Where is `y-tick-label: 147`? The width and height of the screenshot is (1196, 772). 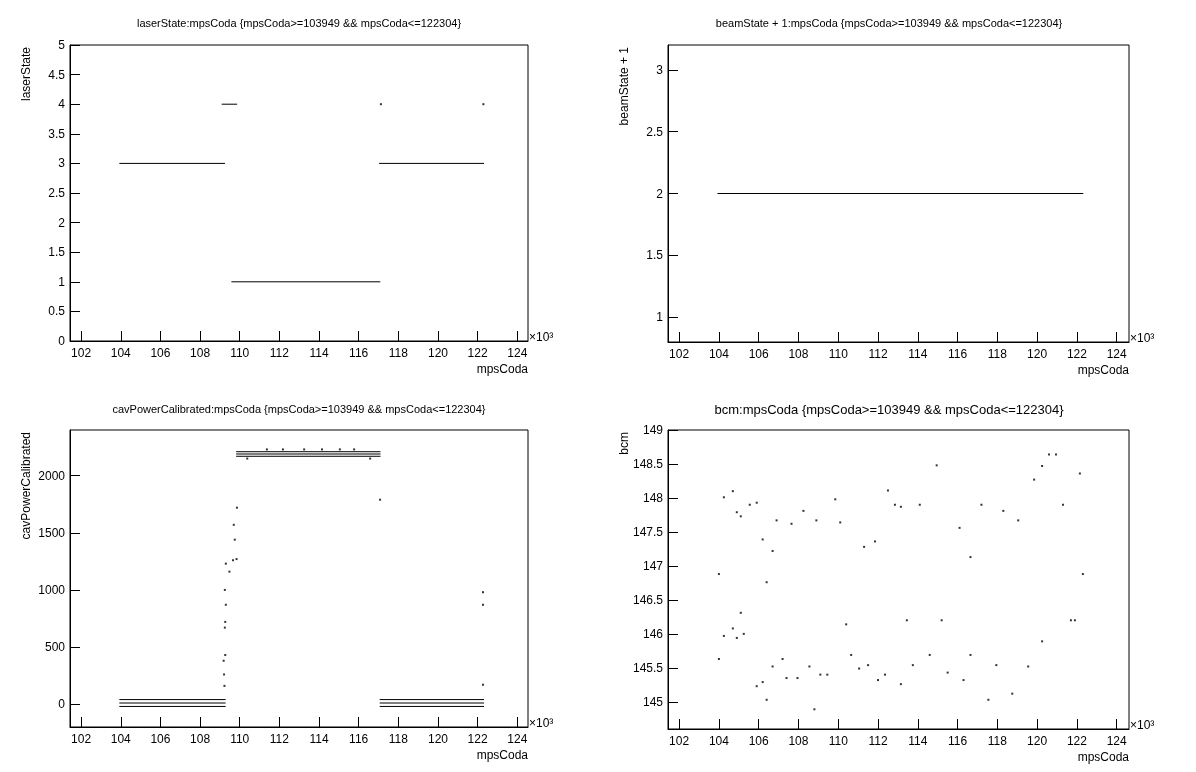
y-tick-label: 147 is located at coordinates (653, 565).